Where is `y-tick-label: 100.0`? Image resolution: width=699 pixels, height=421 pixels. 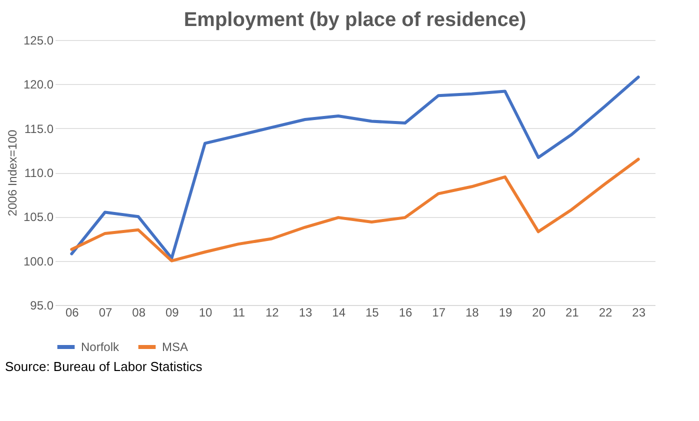 y-tick-label: 100.0 is located at coordinates (38, 261).